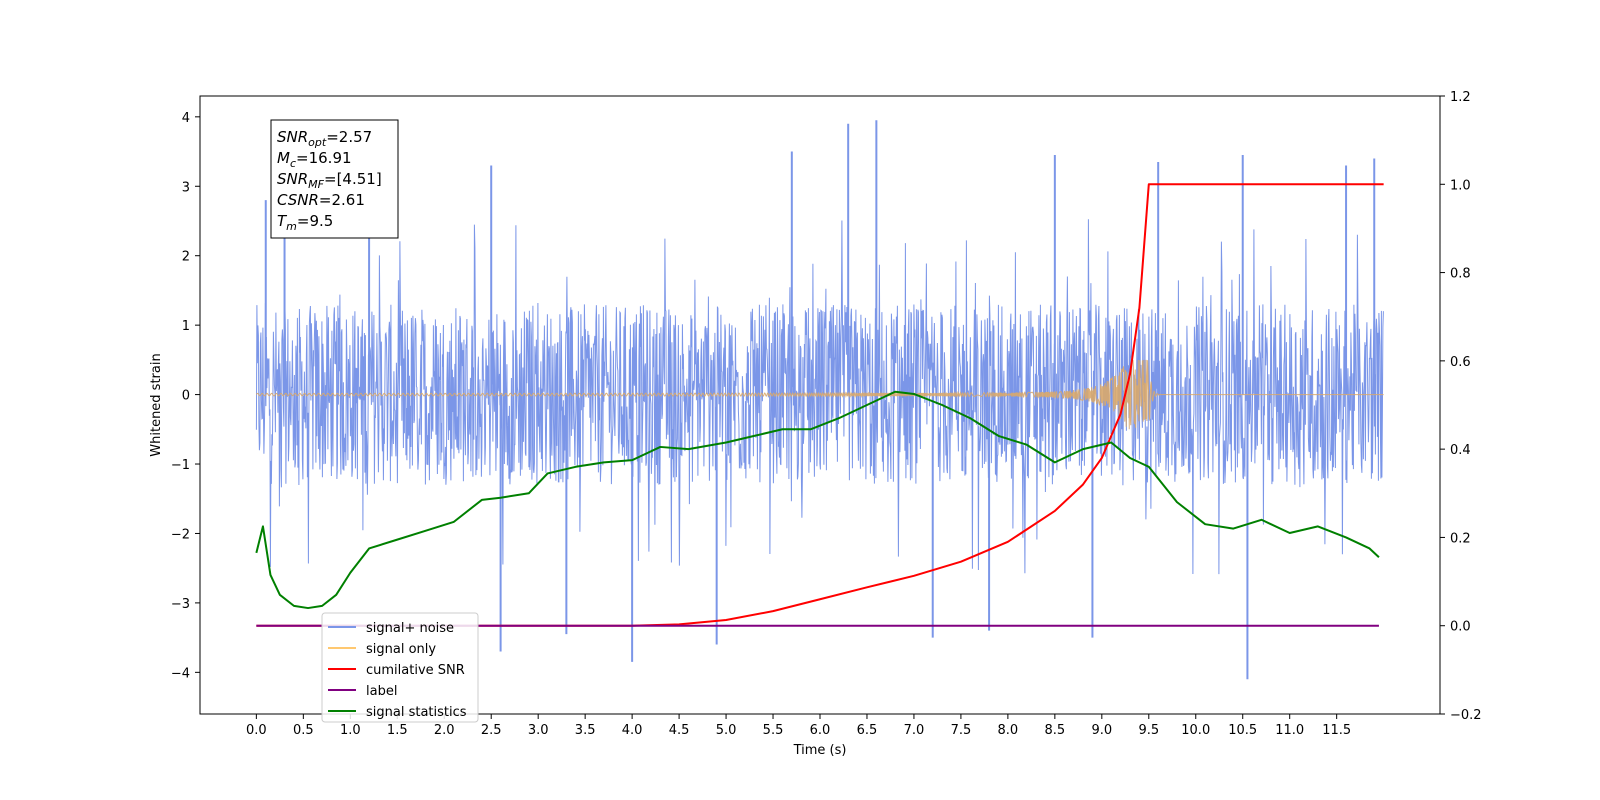  What do you see at coordinates (305, 222) in the screenshot?
I see `annotation-line: Tm=9.5` at bounding box center [305, 222].